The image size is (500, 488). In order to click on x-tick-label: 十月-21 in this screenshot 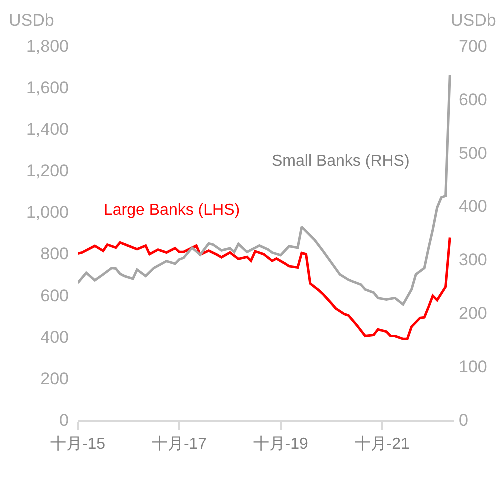, I will do `click(382, 444)`.